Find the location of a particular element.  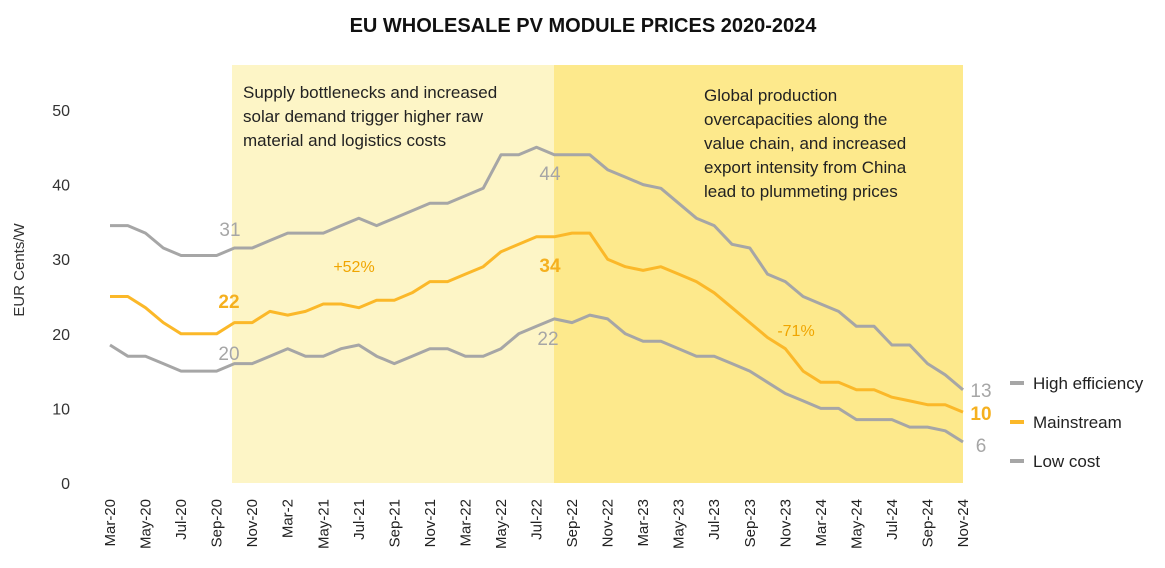

annotation-line: material and logistics costs is located at coordinates (344, 140).